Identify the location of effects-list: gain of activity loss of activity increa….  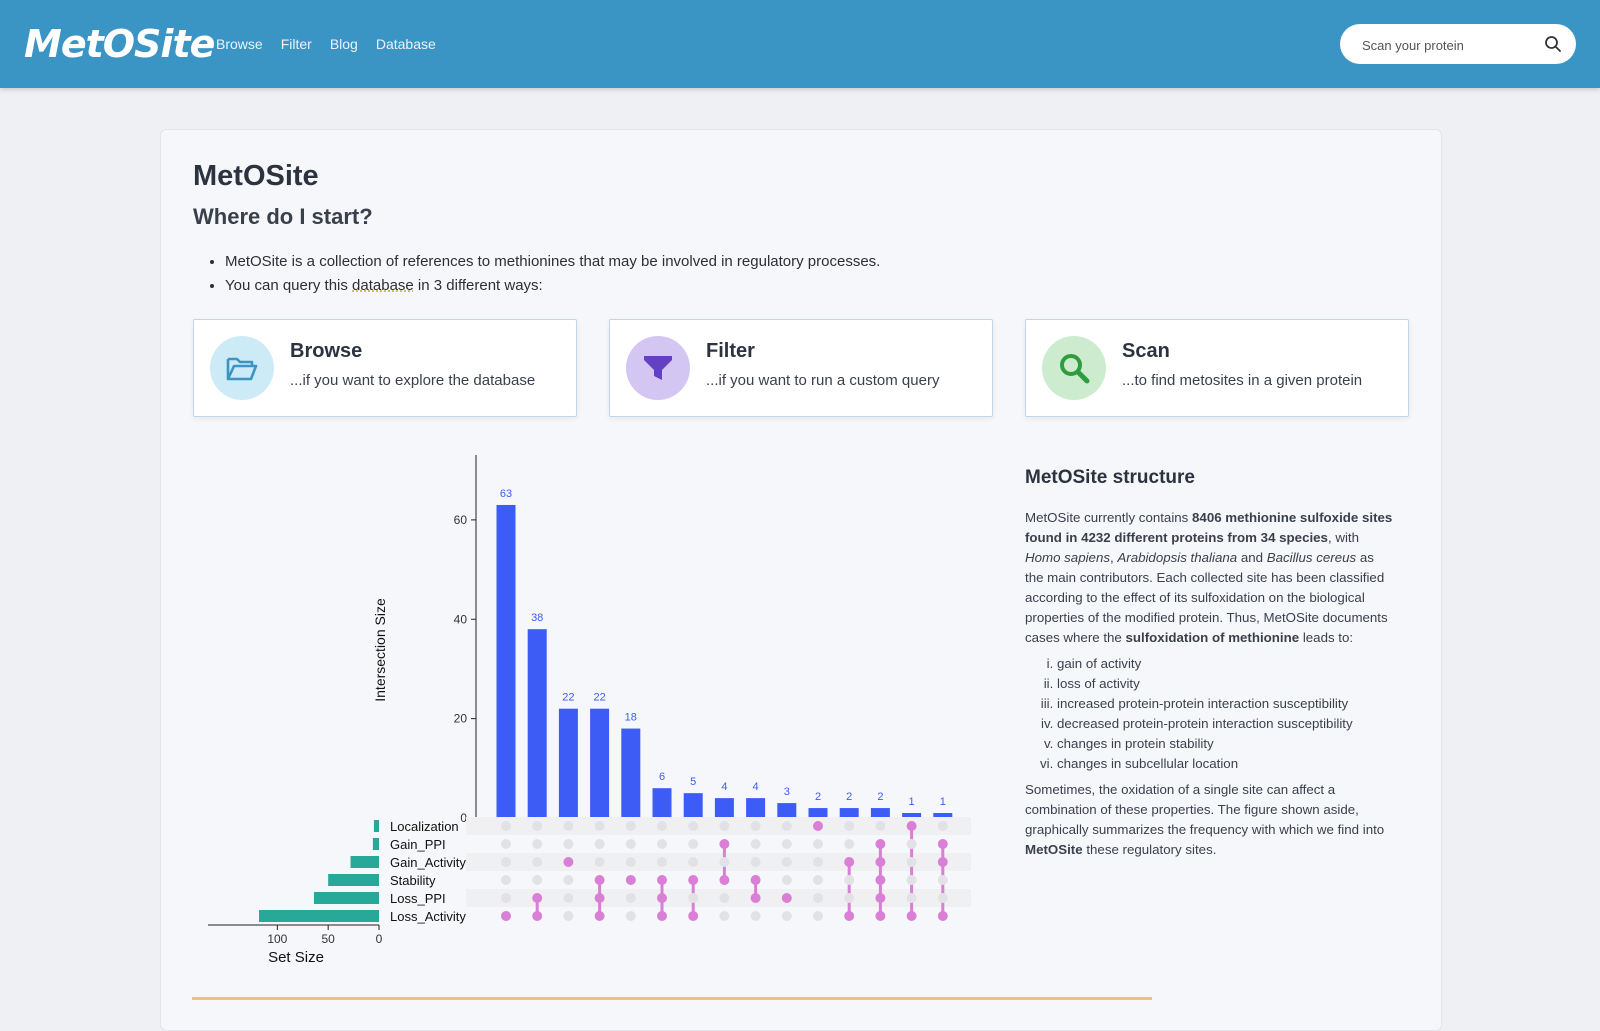
(1210, 714).